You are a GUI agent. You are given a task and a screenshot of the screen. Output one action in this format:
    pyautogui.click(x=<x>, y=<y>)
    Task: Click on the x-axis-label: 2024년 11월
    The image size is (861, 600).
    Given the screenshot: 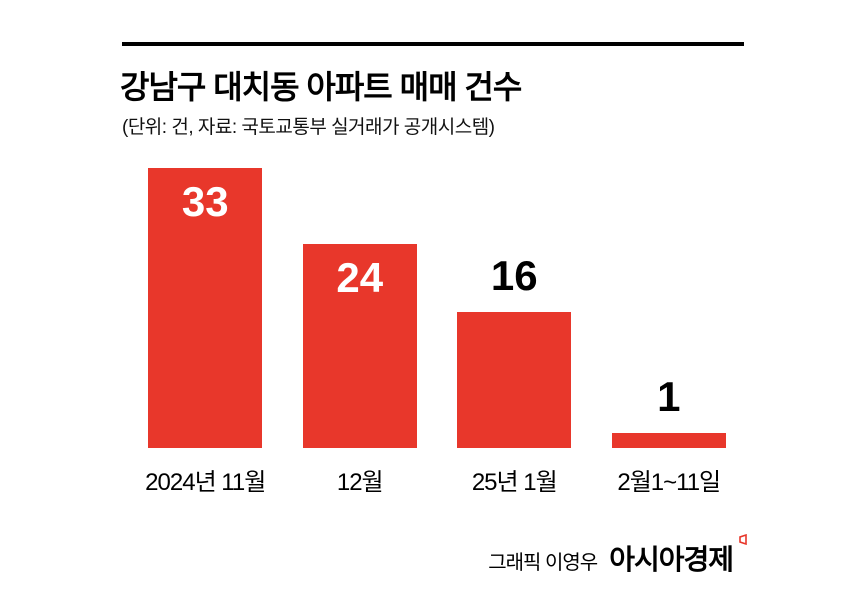 What is the action you would take?
    pyautogui.click(x=205, y=482)
    